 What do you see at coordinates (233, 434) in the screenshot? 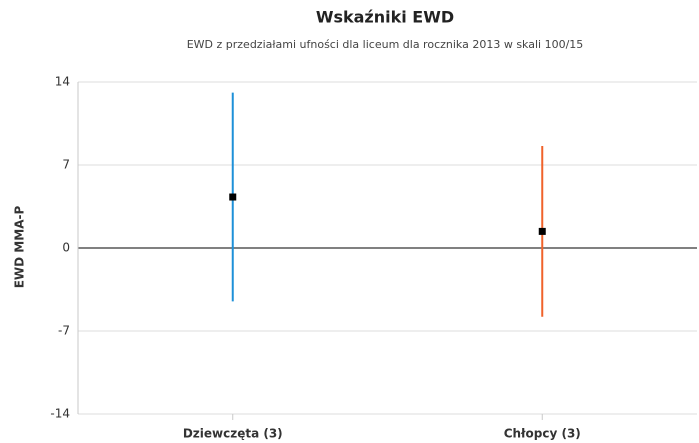
I see `x-tick-label: Dziewczęta (3)` at bounding box center [233, 434].